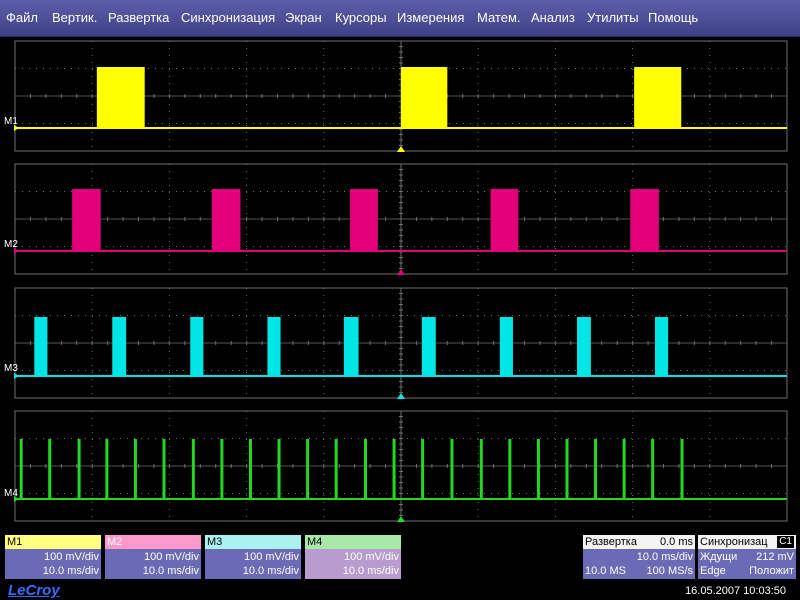 This screenshot has height=600, width=800. Describe the element at coordinates (71, 557) in the screenshot. I see `descriptor-m1-scale: 100 mV/div` at that location.